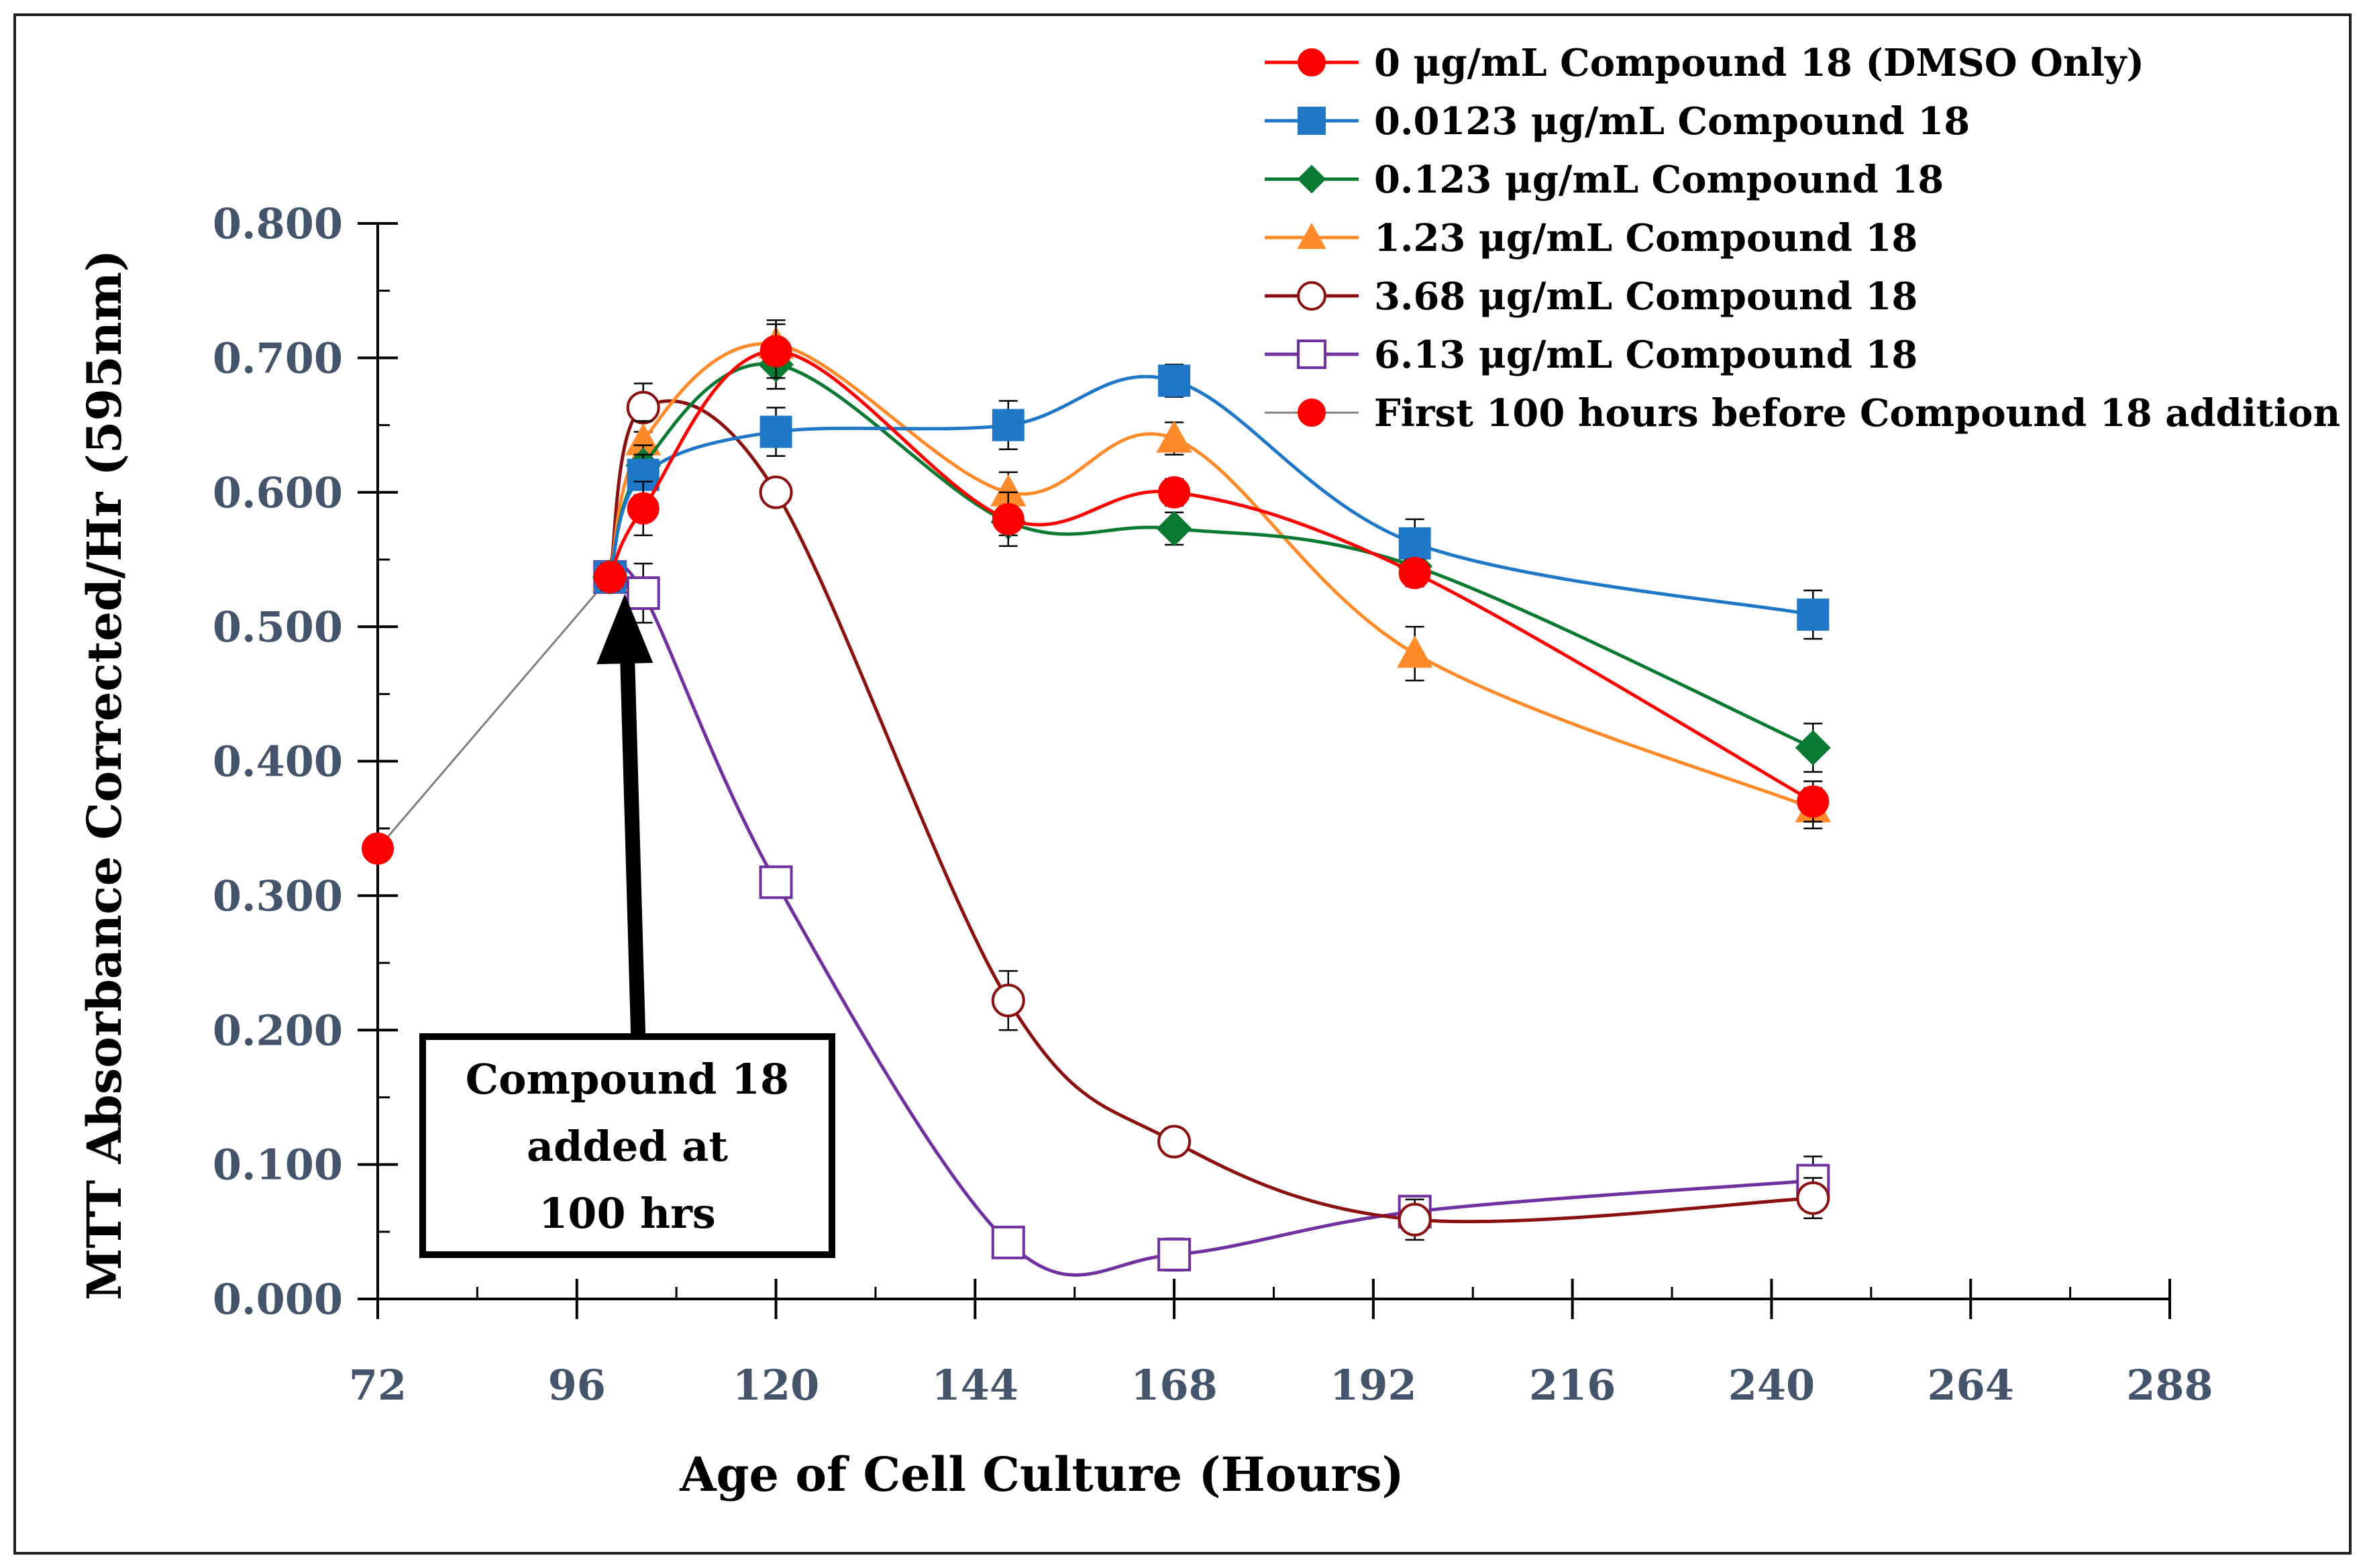 This screenshot has width=2365, height=1568. Describe the element at coordinates (1645, 238) in the screenshot. I see `legend-label: 1.23 μg/mL Compound 18` at that location.